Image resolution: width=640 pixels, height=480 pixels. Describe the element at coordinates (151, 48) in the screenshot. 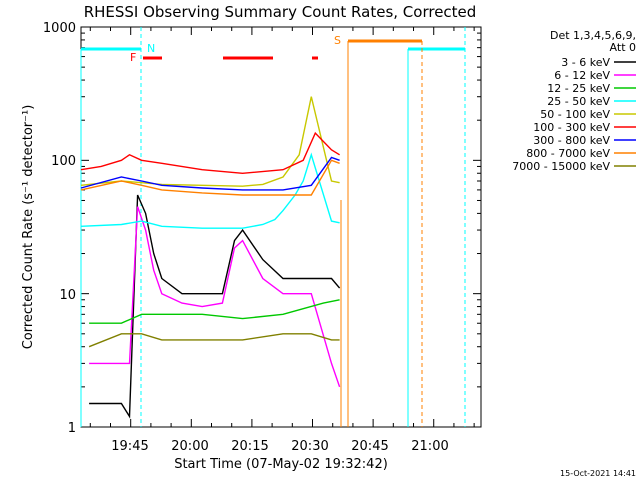

I see `night-marker: N` at that location.